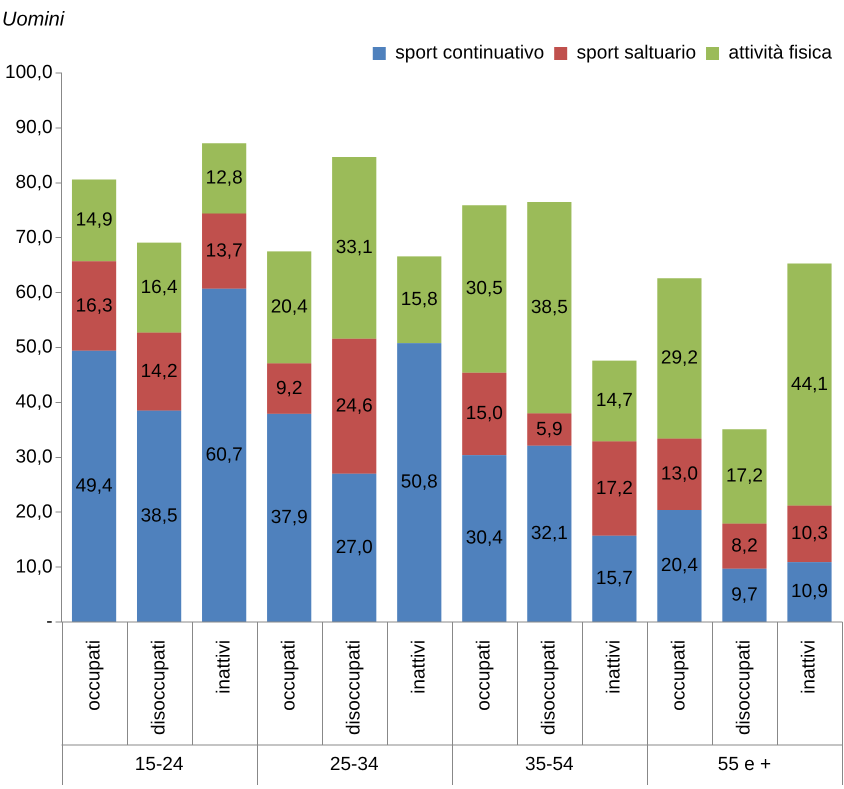  I want to click on data-label: 44,1, so click(809, 384).